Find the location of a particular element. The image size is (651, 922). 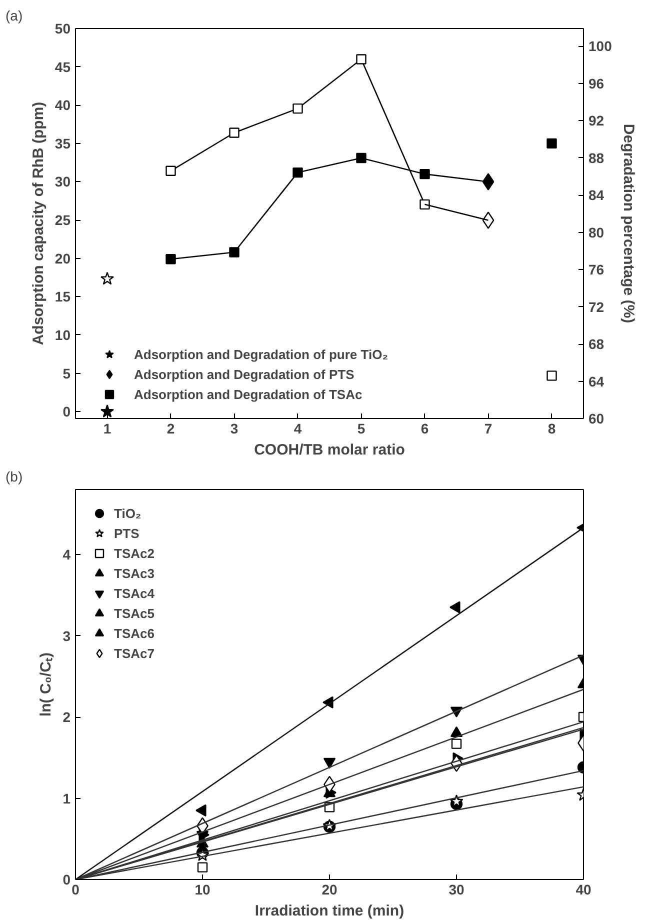

legend-label: TSAc2 is located at coordinates (134, 553).